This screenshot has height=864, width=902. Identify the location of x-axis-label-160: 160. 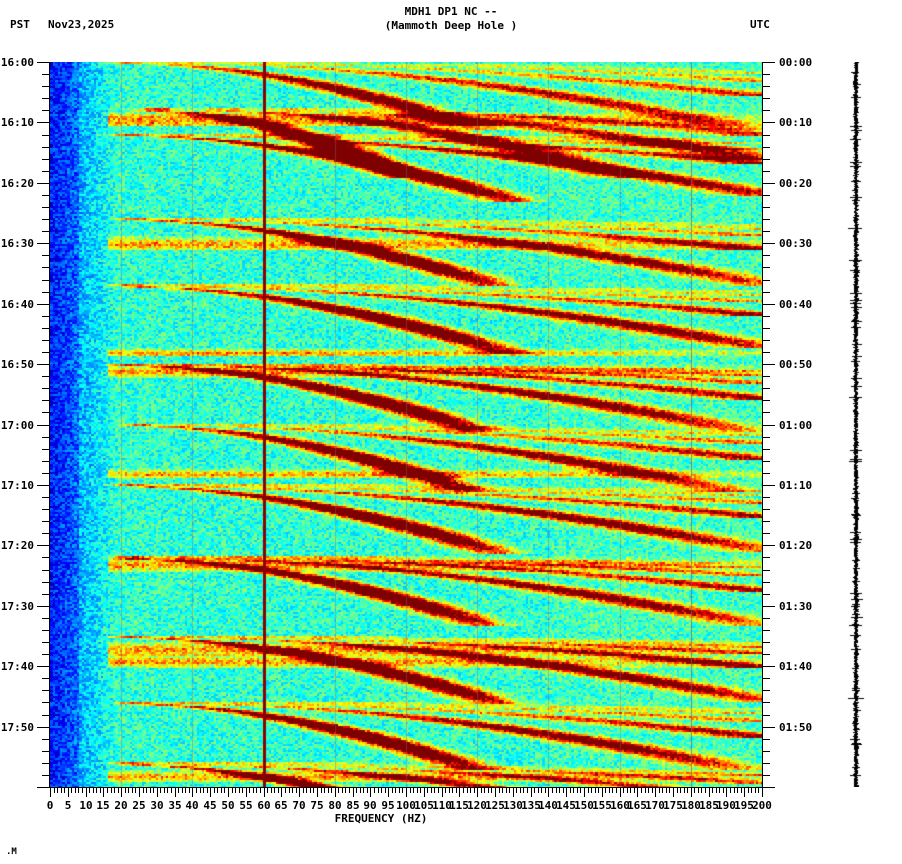
(620, 805).